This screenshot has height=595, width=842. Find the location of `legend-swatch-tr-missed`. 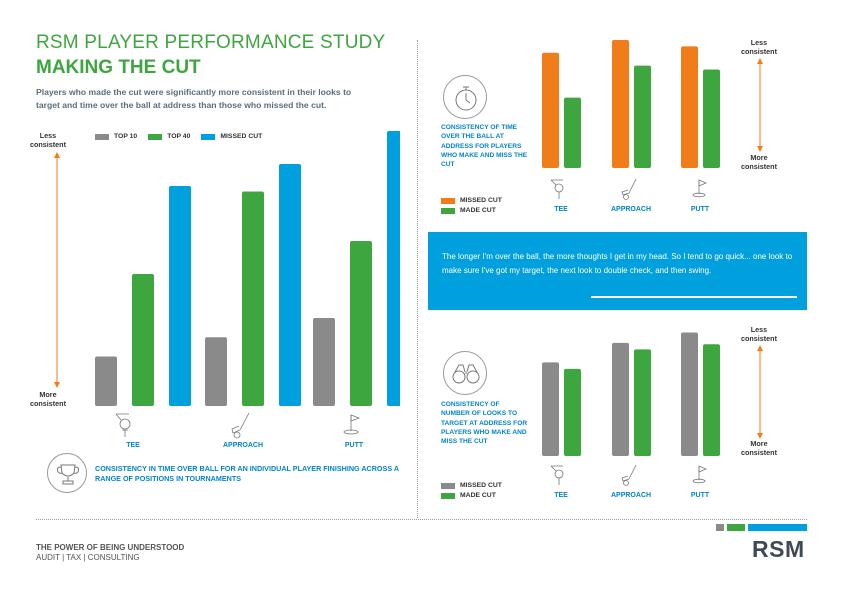

legend-swatch-tr-missed is located at coordinates (448, 200).